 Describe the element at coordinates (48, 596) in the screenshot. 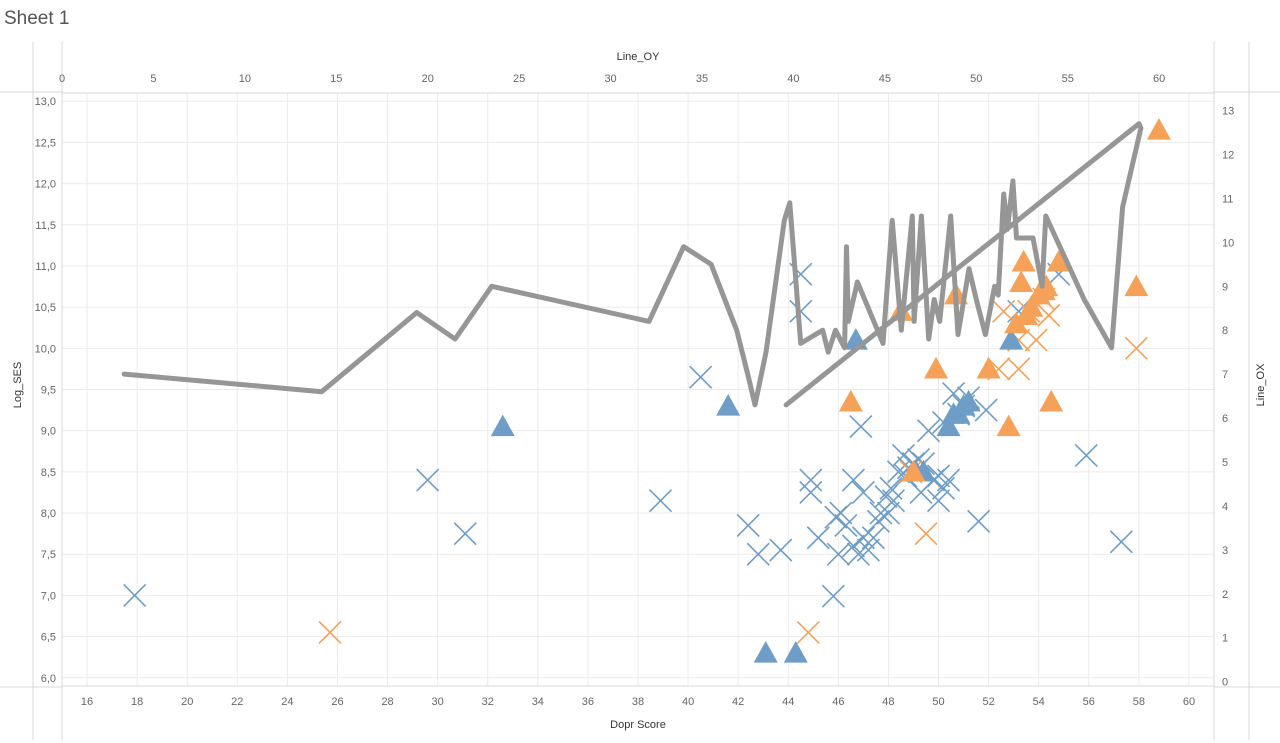

I see `tick-label-y-left: 7,0` at that location.